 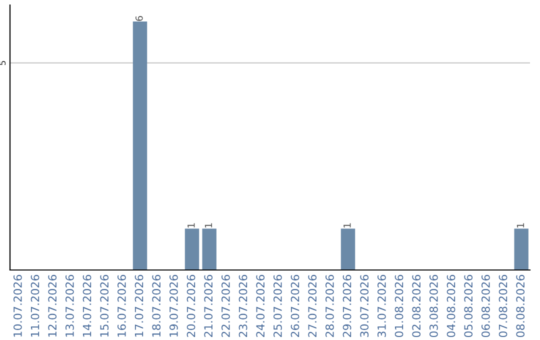 I want to click on x-tick-label: 05.08.2026, so click(x=468, y=306).